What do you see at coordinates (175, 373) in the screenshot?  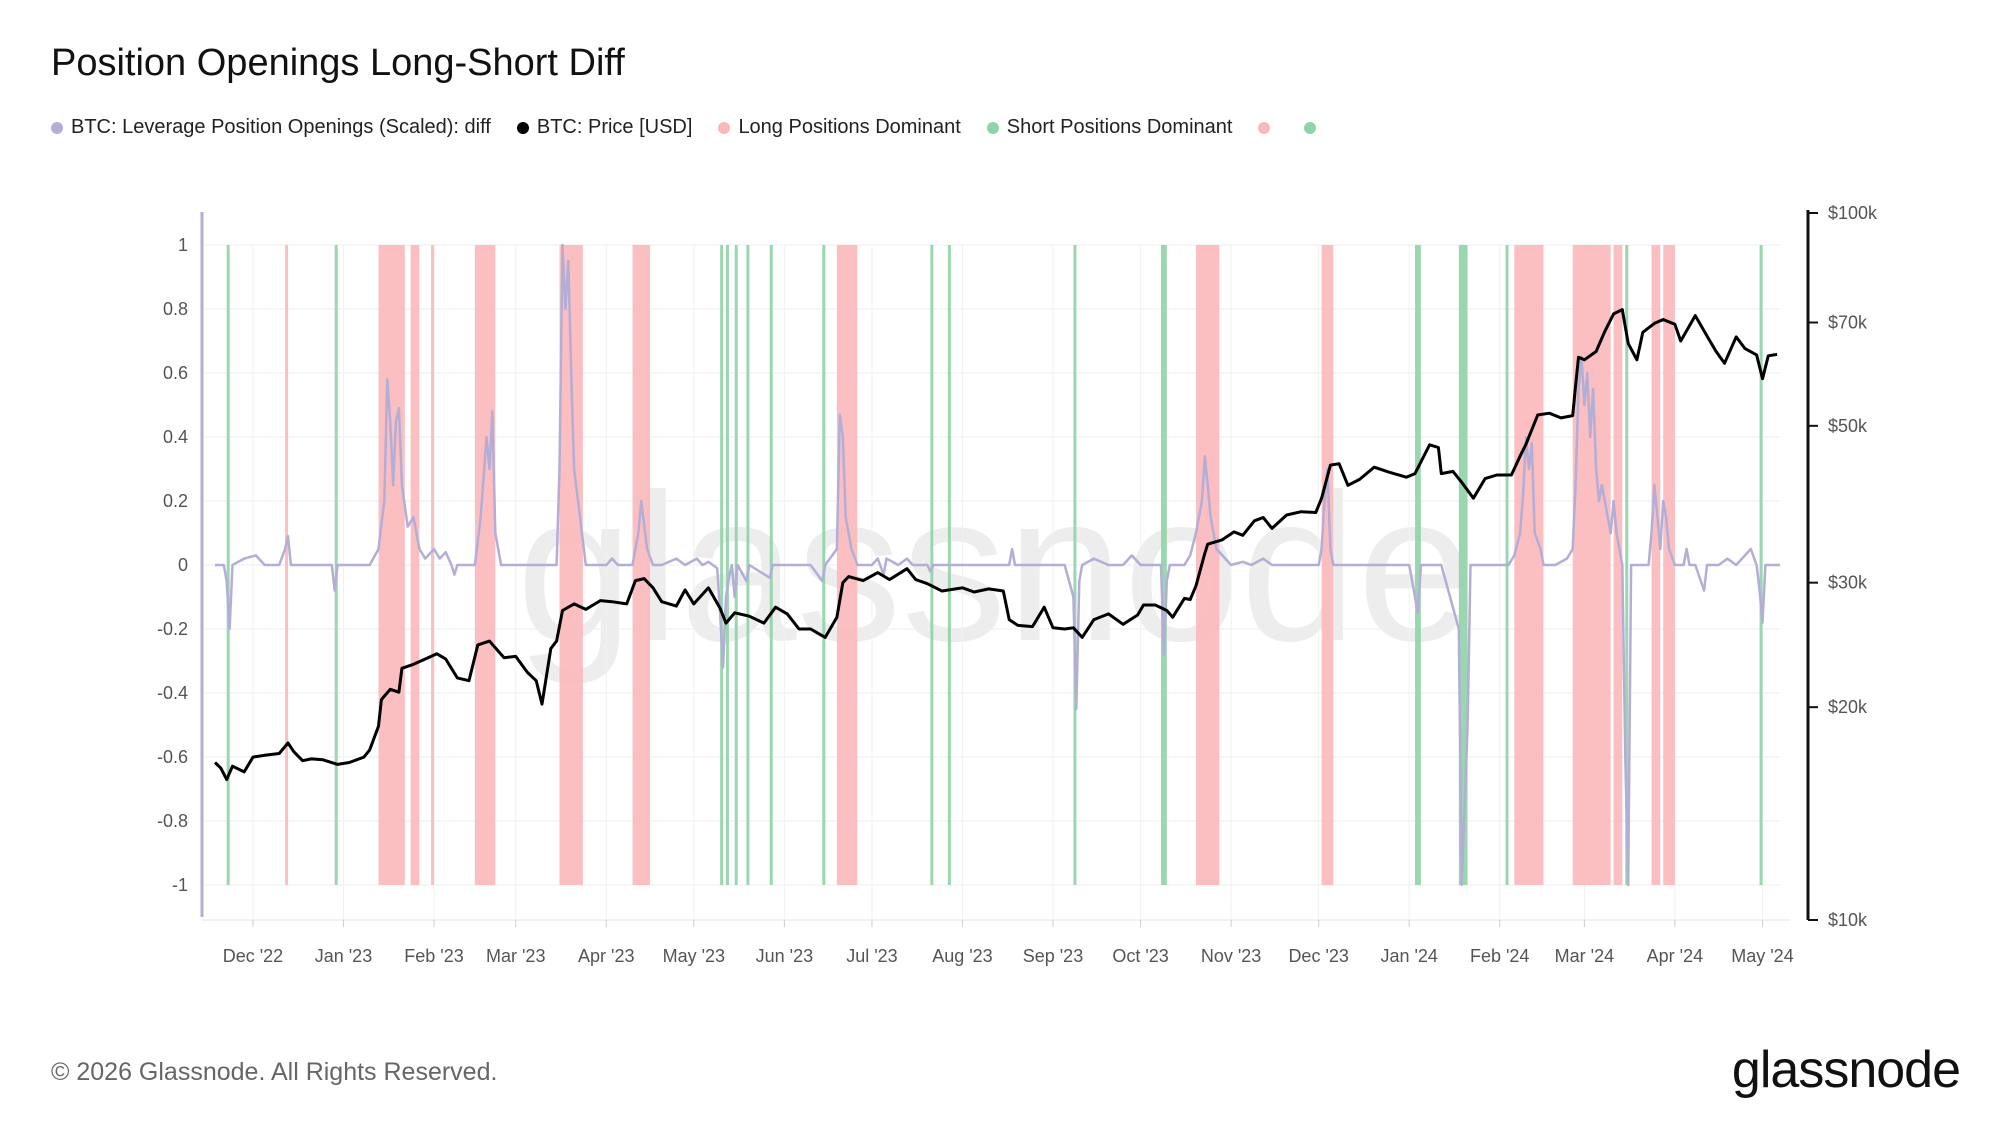 I see `left-tick-label: 0.6` at bounding box center [175, 373].